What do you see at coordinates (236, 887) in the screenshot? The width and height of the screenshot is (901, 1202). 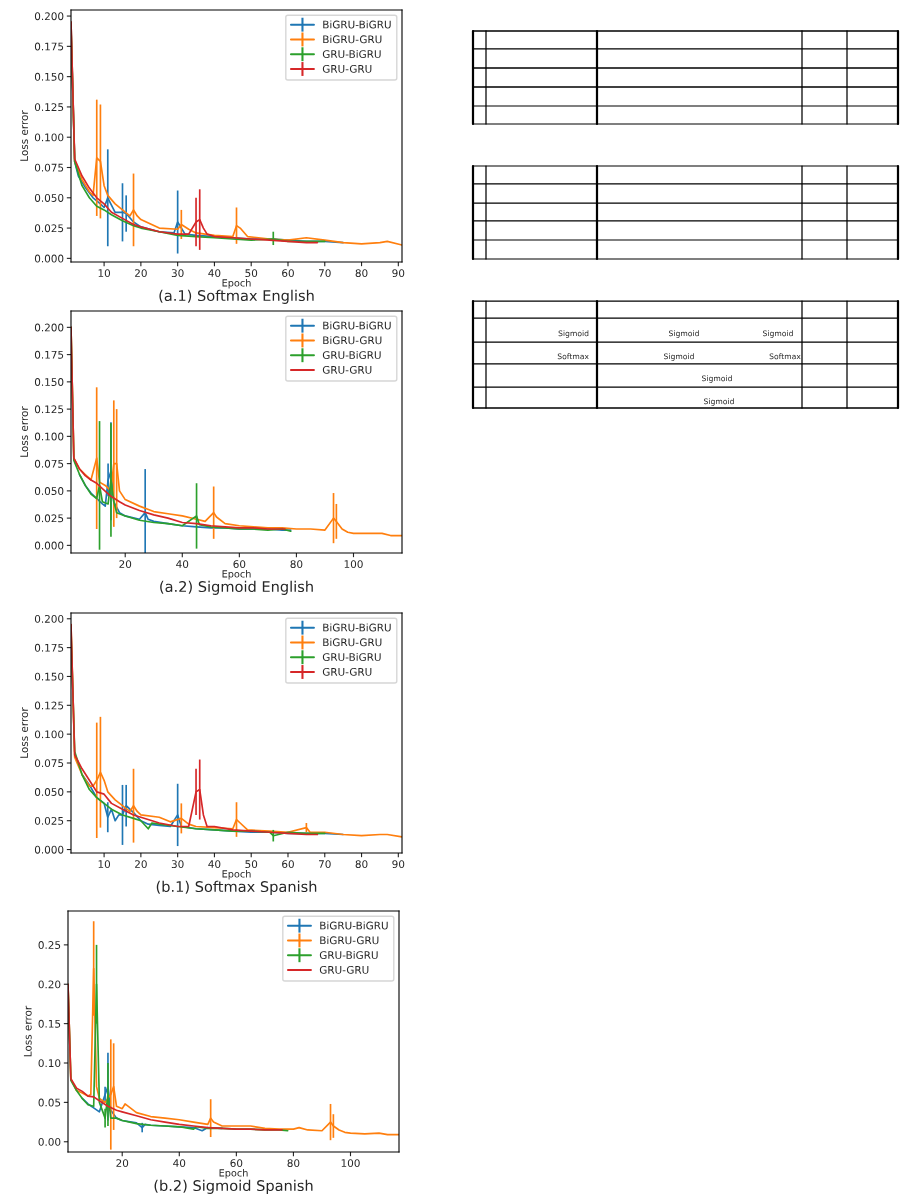 I see `text: (b.1) Softmax Spanish` at bounding box center [236, 887].